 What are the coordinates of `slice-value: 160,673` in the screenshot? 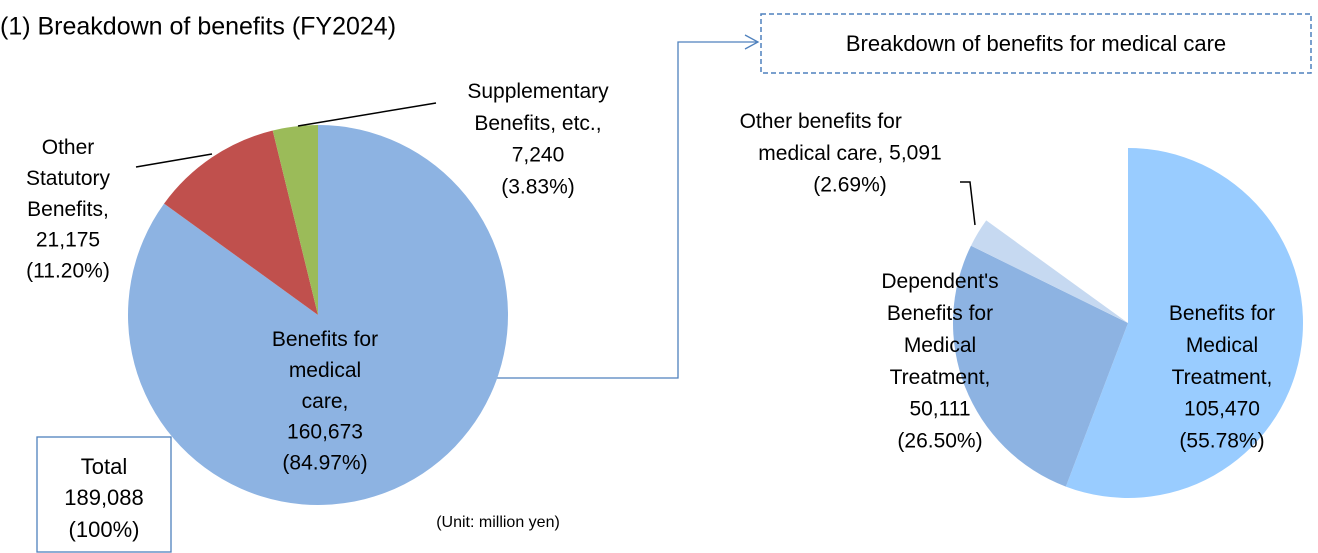 It's located at (325, 432).